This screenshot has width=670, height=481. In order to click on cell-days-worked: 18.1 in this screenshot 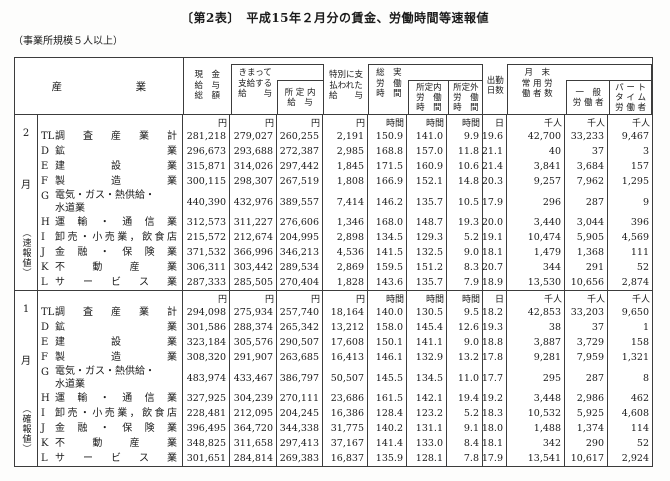, I will do `click(494, 252)`.